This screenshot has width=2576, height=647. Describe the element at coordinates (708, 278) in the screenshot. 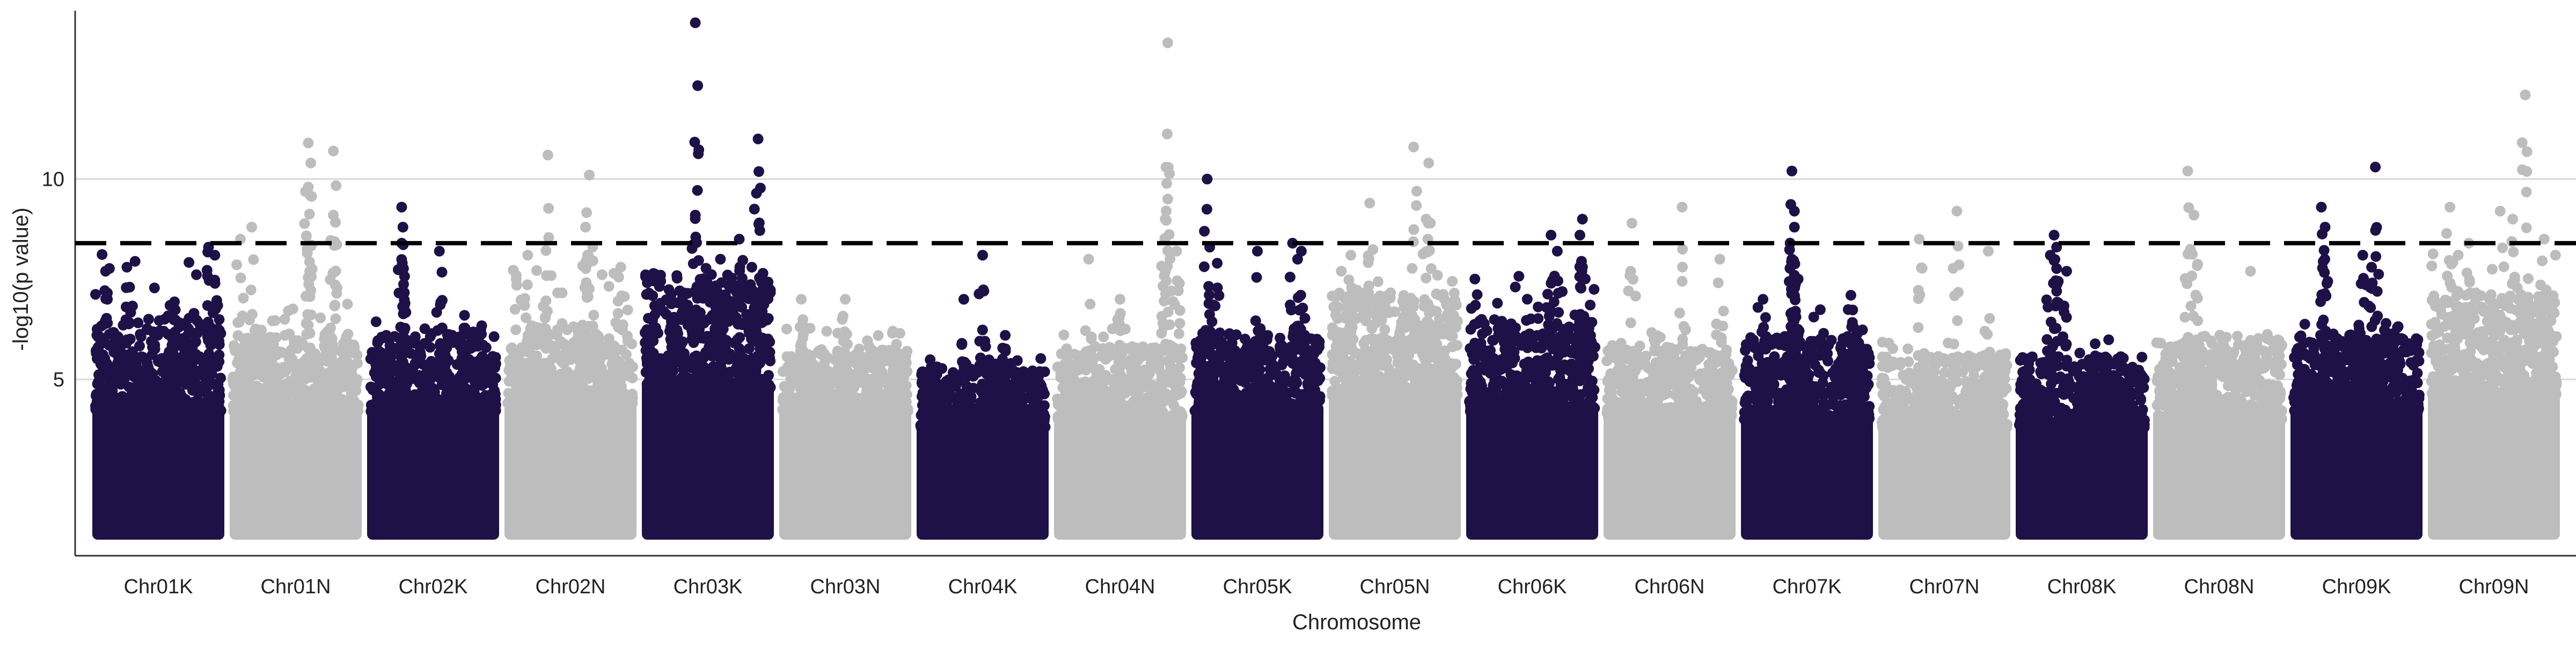

I see `series-chr03k` at that location.